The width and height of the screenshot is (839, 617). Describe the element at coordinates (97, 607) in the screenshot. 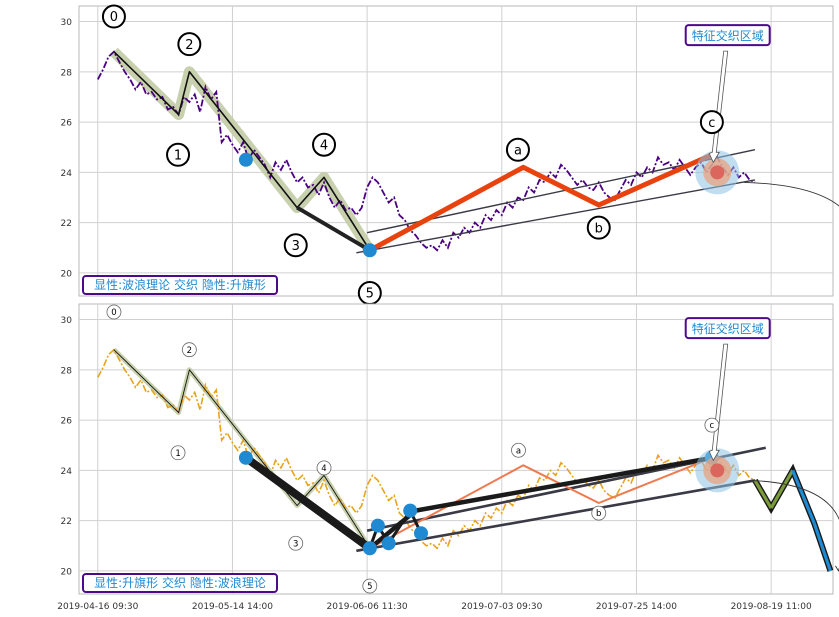

I see `x-tick-label: 2019-04-16 09:30` at that location.